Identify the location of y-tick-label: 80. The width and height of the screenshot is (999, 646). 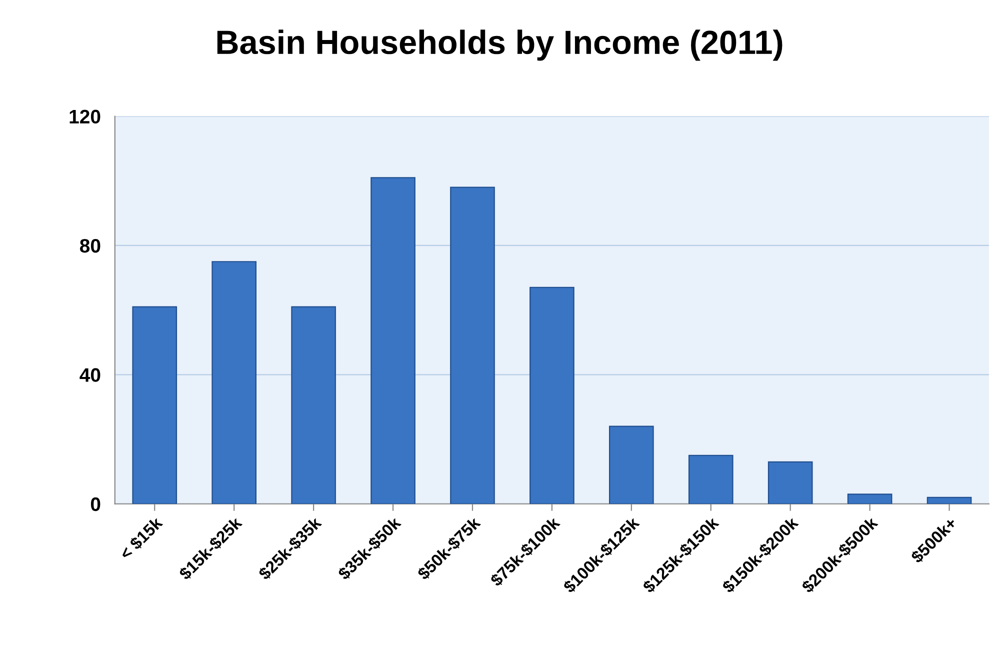
(90, 245).